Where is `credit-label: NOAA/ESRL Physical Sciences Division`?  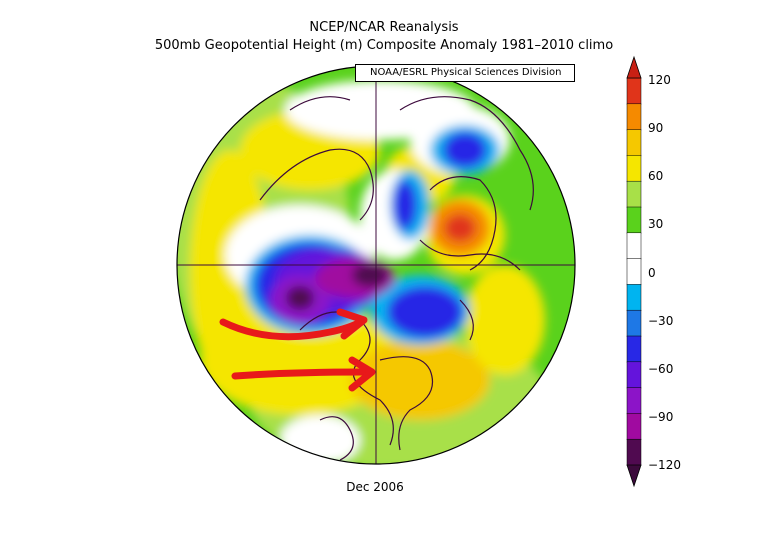 credit-label: NOAA/ESRL Physical Sciences Division is located at coordinates (465, 73).